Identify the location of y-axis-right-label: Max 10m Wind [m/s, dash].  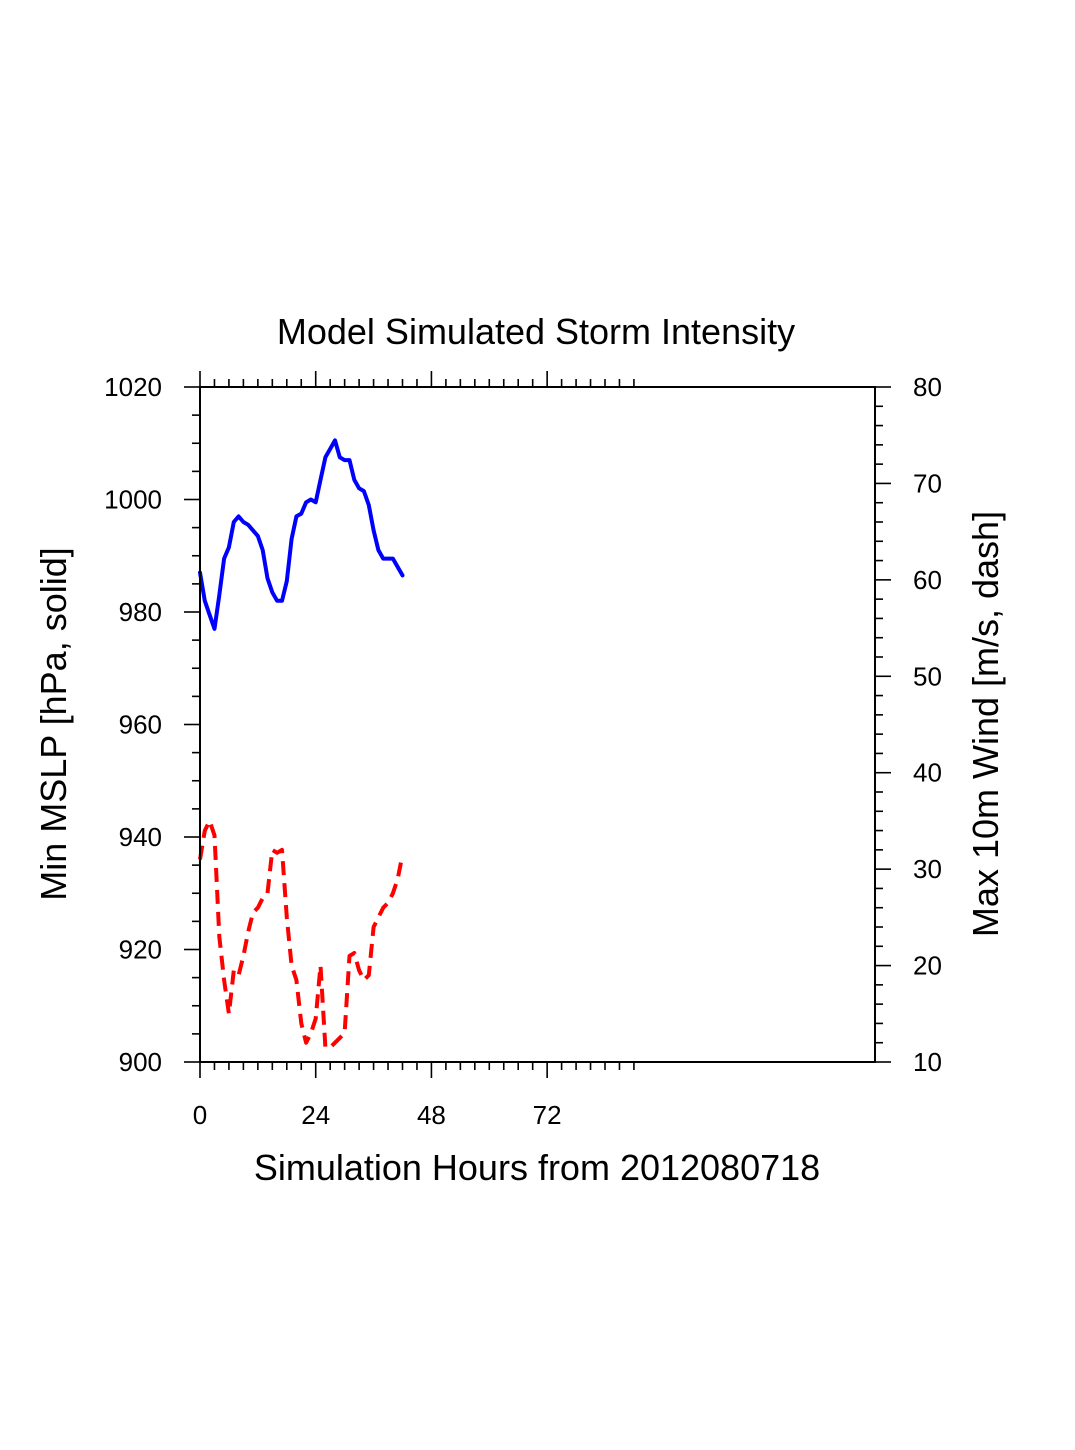
(985, 724).